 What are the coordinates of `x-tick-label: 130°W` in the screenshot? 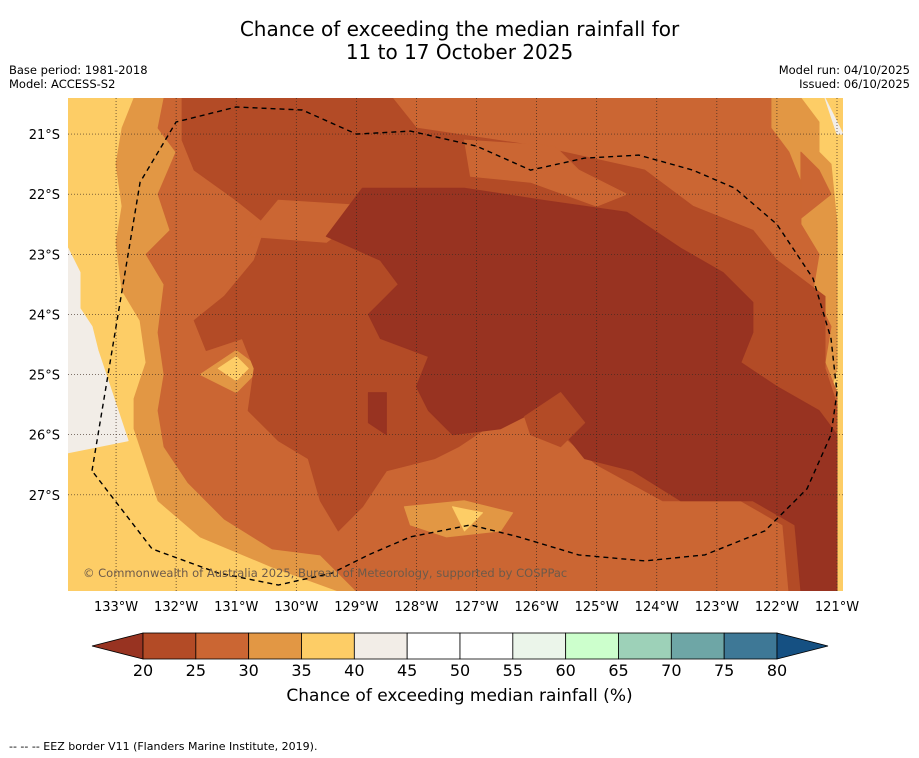 It's located at (296, 607).